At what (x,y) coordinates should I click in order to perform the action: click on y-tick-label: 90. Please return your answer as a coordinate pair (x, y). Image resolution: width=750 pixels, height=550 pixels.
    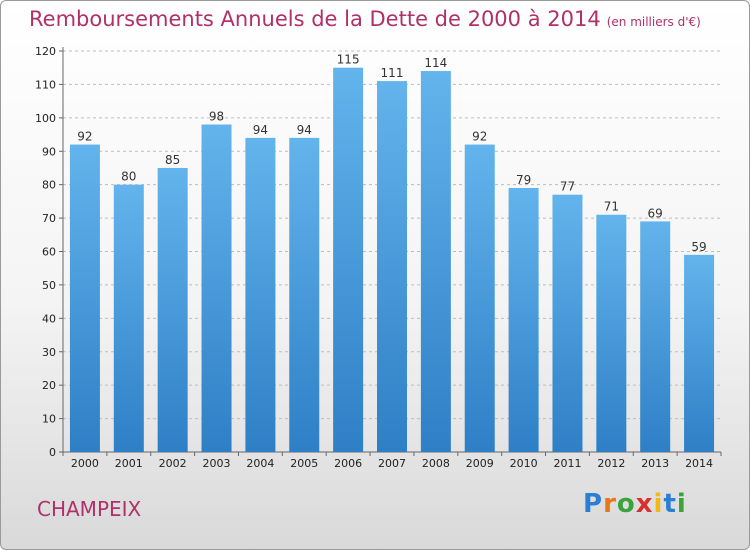
    Looking at the image, I should click on (49, 151).